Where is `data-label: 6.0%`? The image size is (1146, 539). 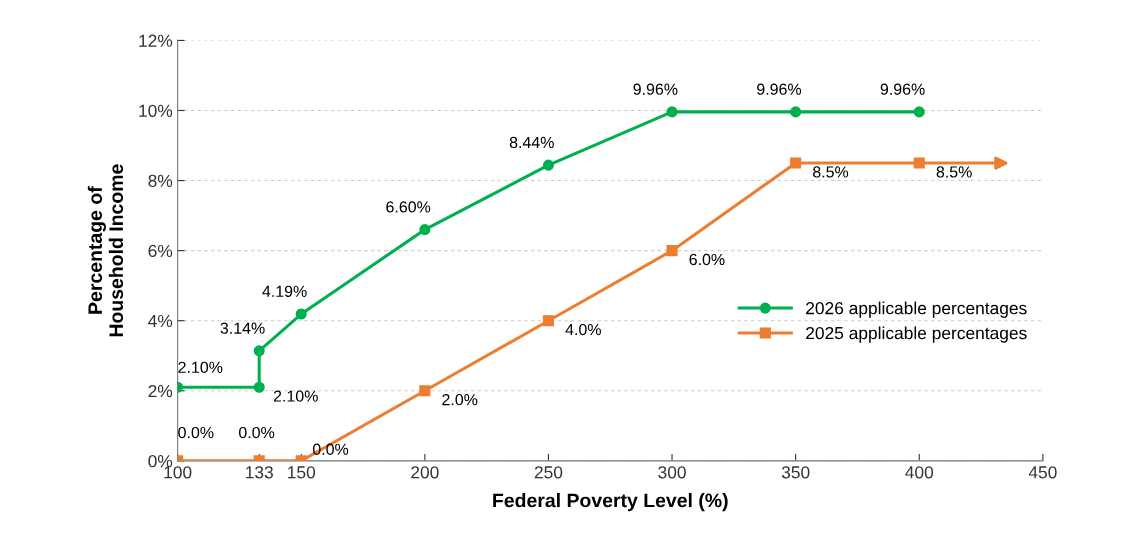 data-label: 6.0% is located at coordinates (707, 259).